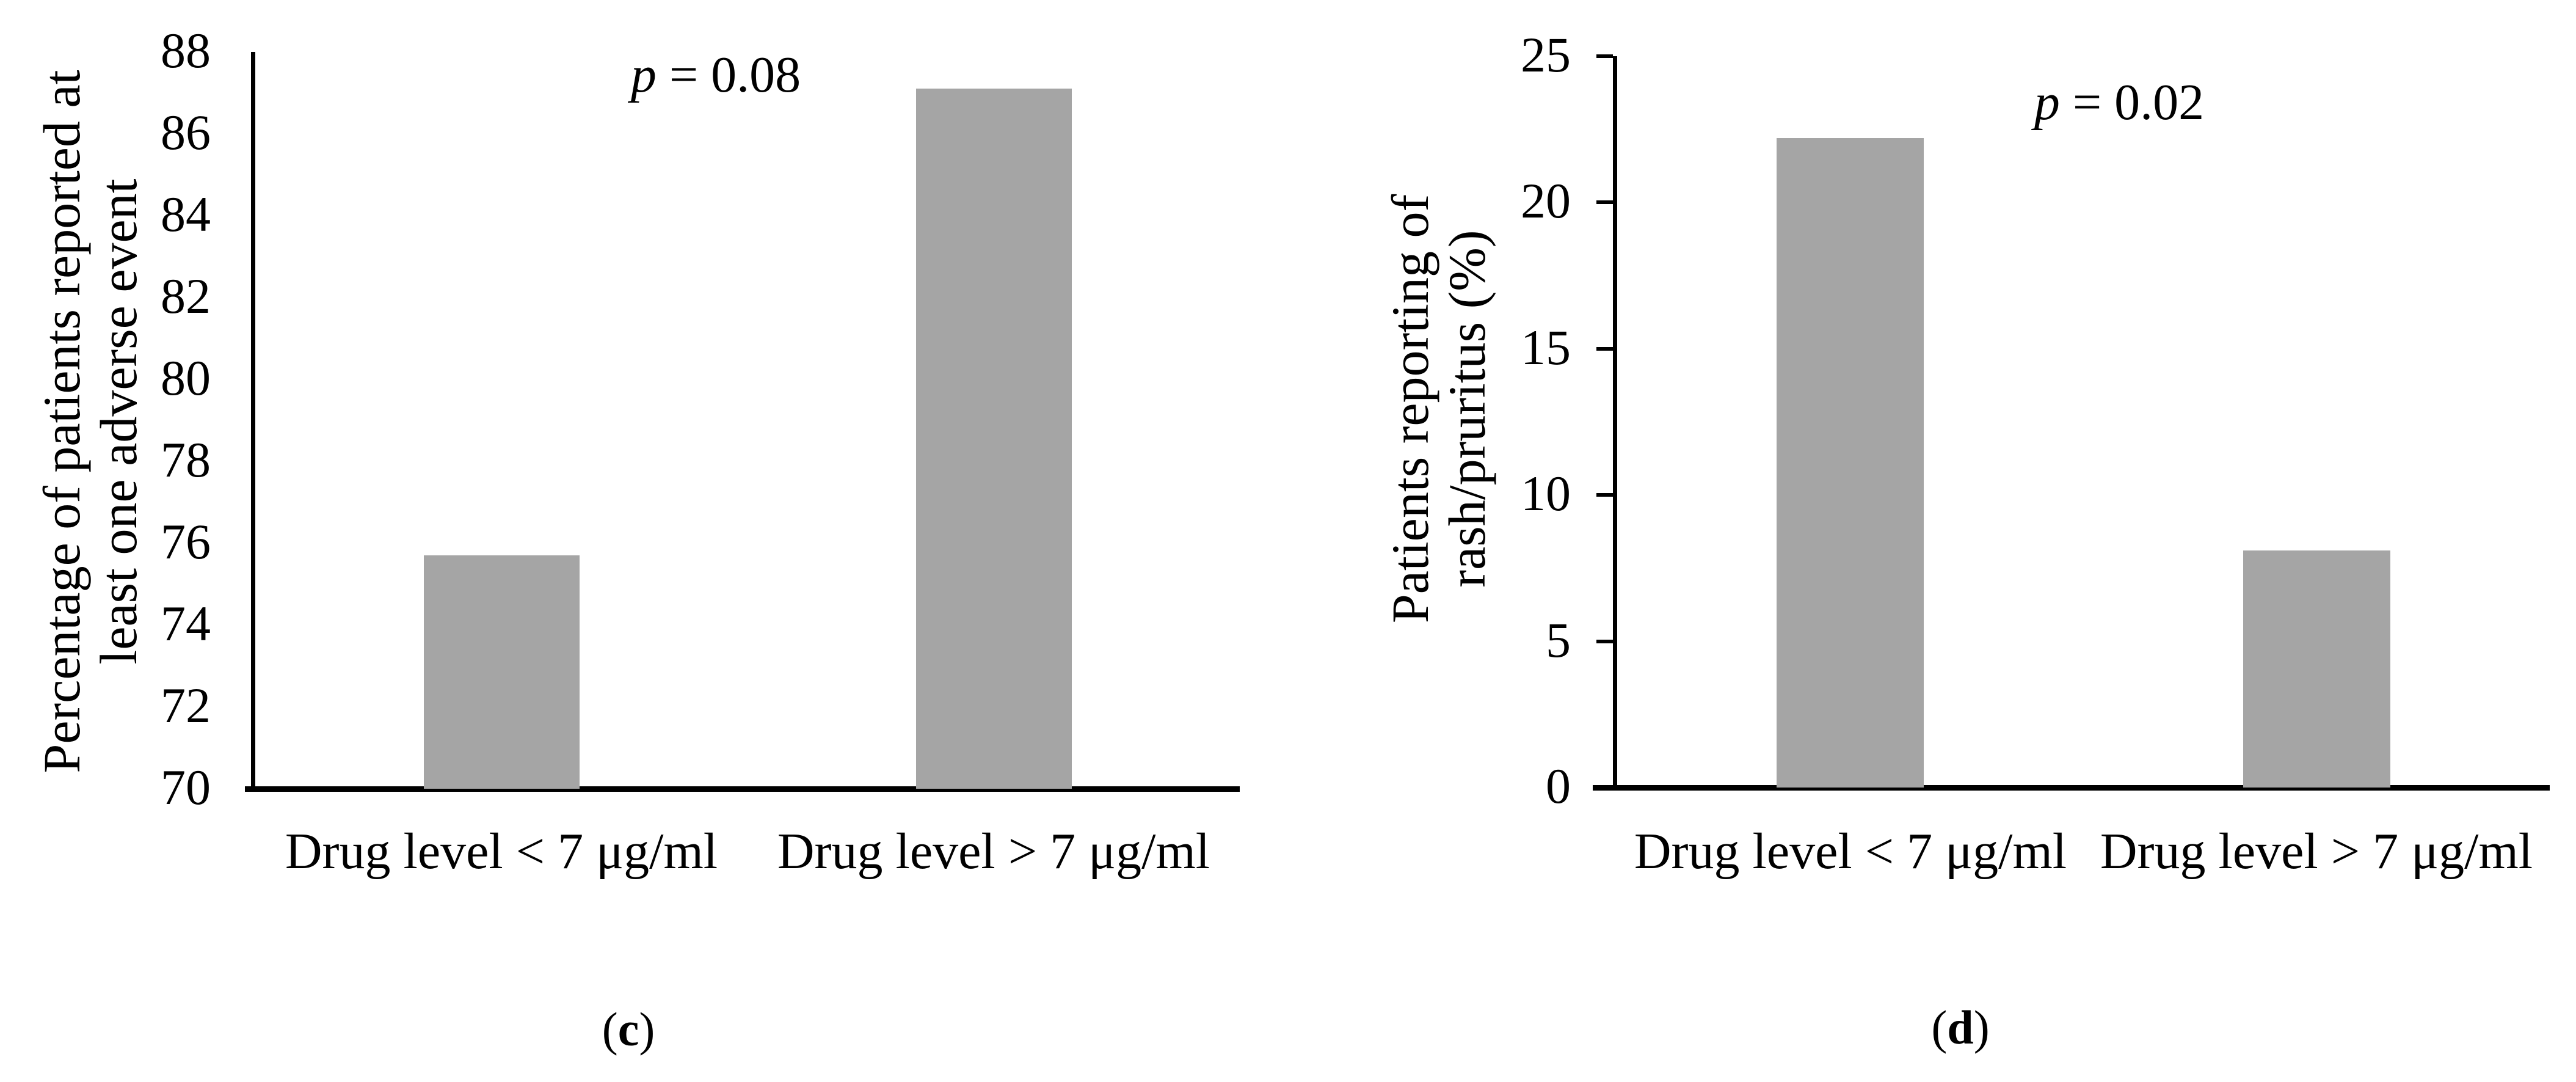  I want to click on y-axis-title-line-2: least one adverse event, so click(119, 421).